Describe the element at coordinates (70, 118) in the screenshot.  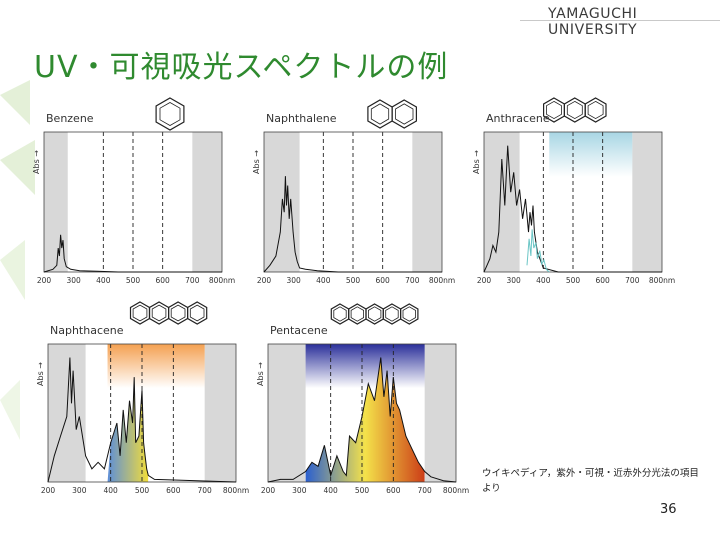
I see `chart-title: Benzene` at that location.